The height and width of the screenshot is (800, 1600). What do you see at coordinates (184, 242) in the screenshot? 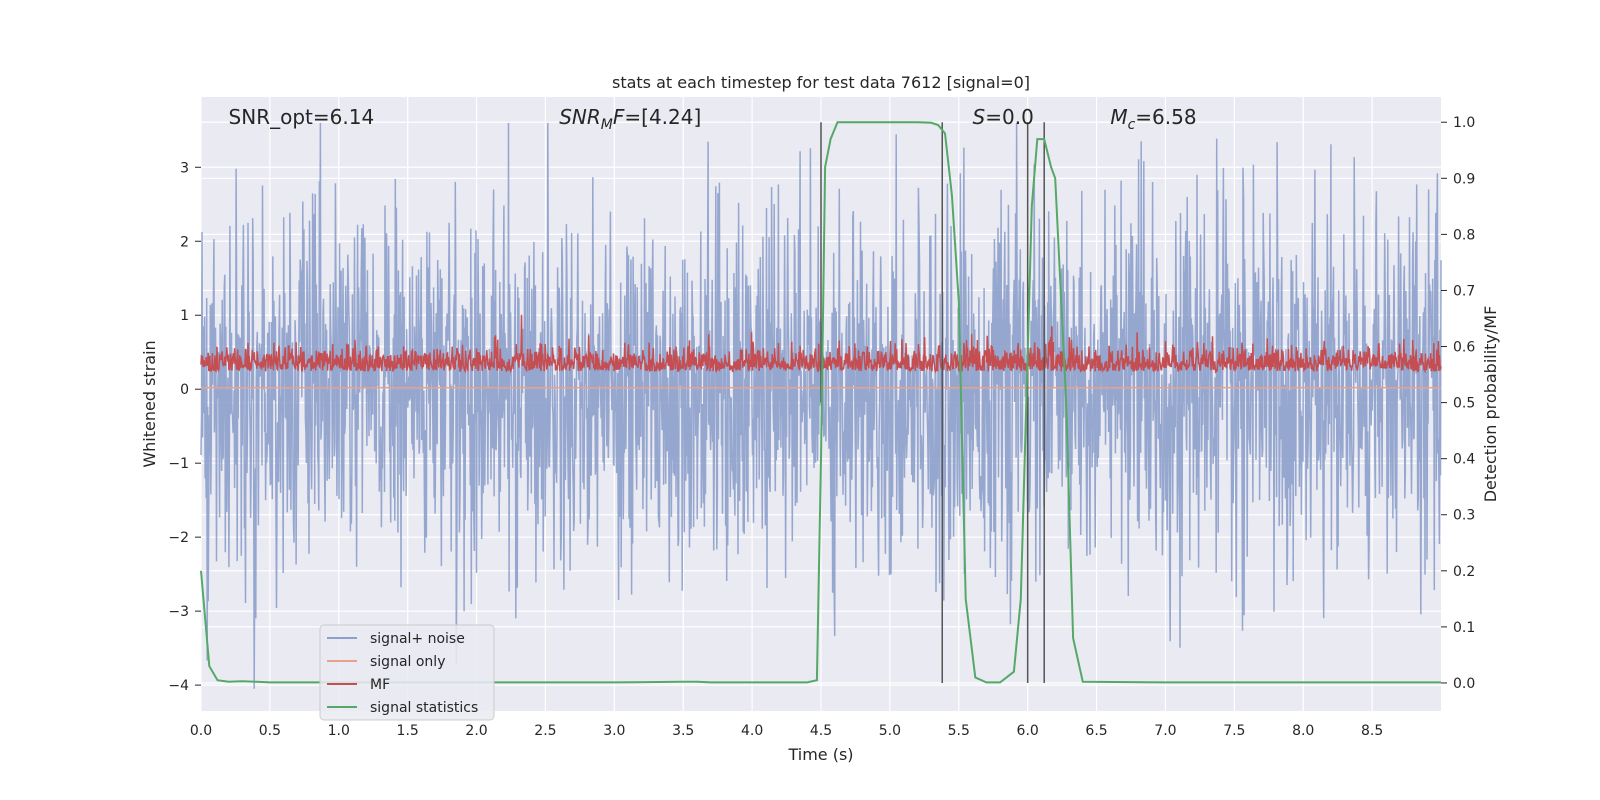
I see `y-tick-label: 2` at bounding box center [184, 242].